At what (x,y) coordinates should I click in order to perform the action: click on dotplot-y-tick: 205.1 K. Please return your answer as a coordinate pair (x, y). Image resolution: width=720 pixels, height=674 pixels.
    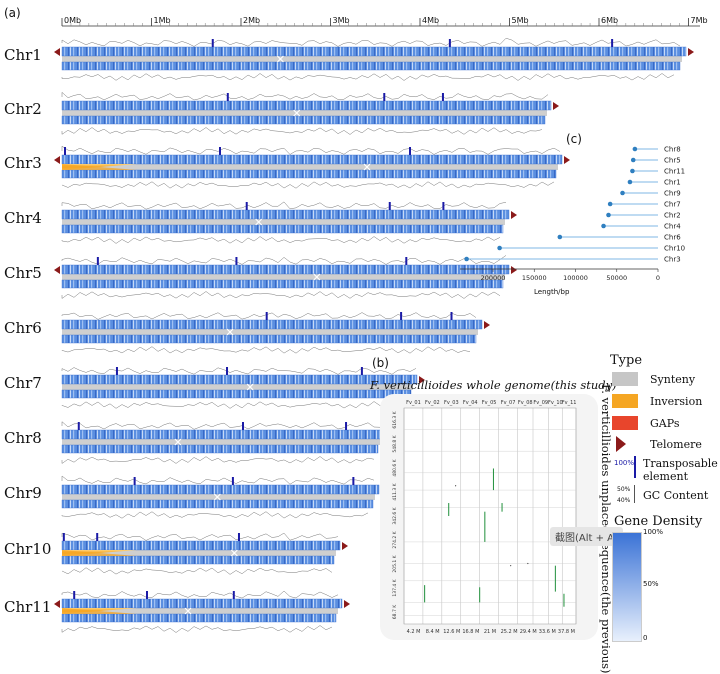
    Looking at the image, I should click on (395, 563).